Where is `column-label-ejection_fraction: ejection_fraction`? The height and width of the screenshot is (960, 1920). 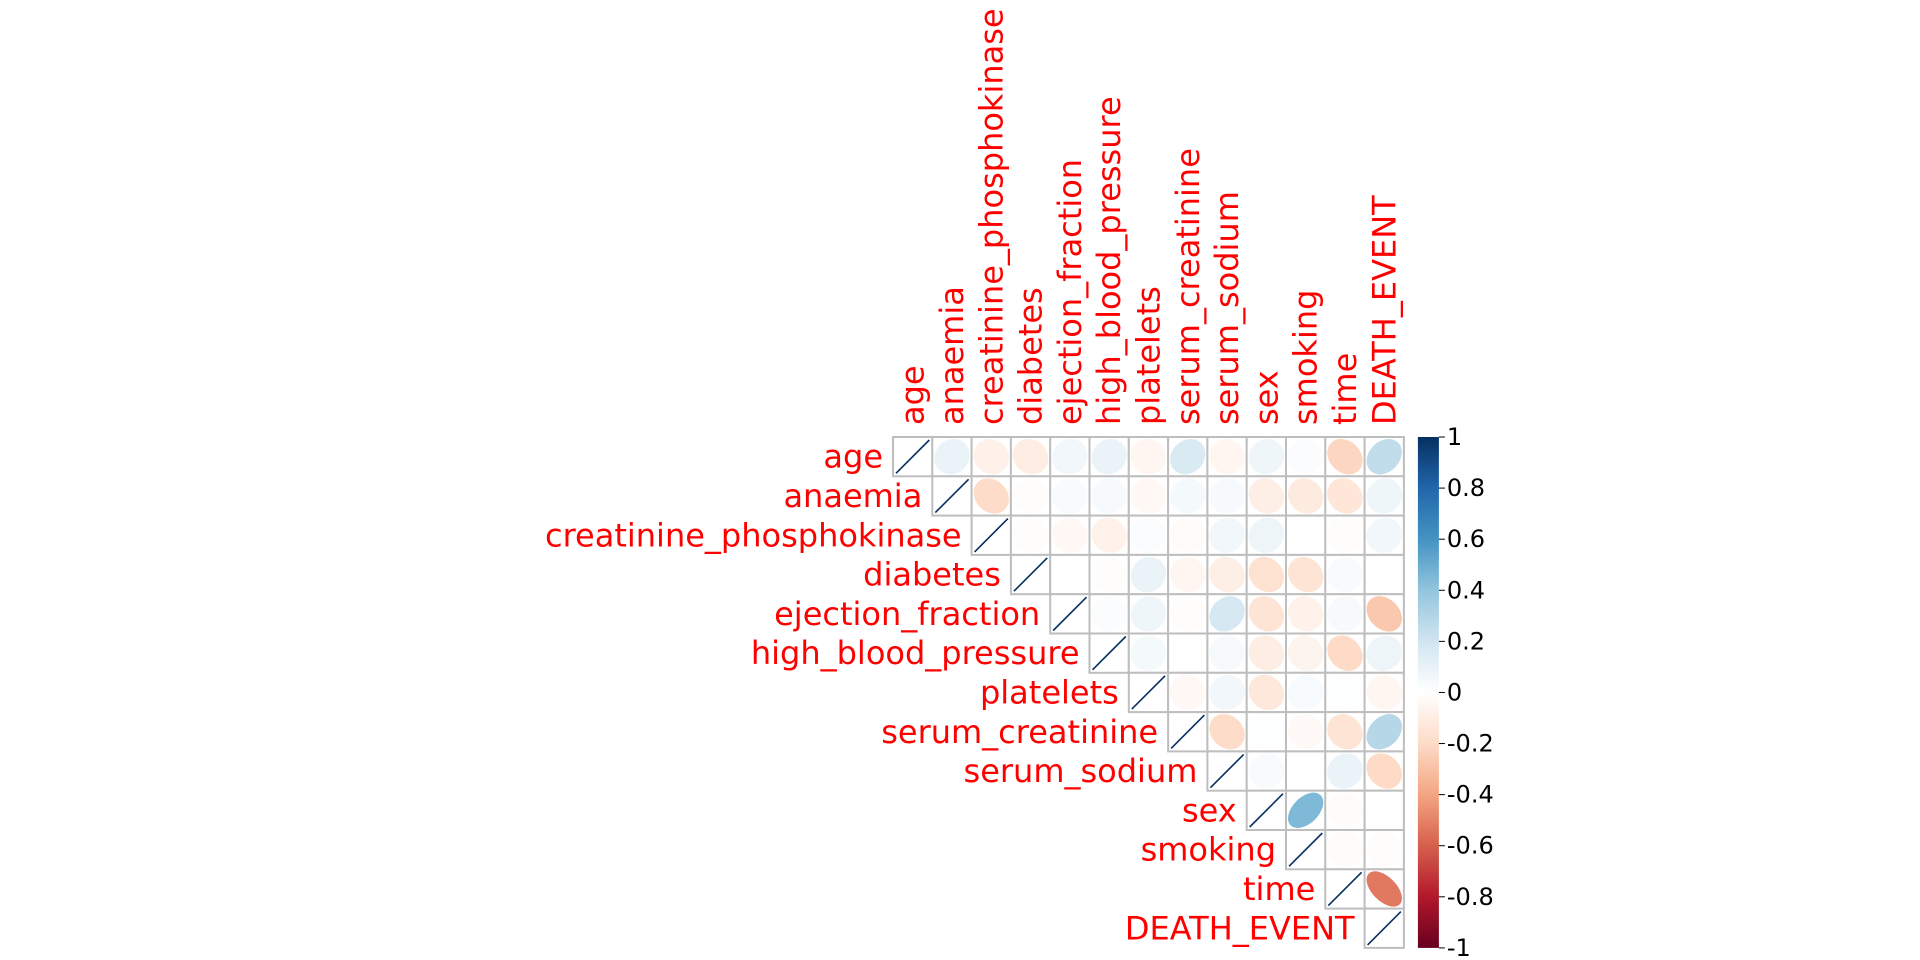
column-label-ejection_fraction: ejection_fraction is located at coordinates (1070, 292).